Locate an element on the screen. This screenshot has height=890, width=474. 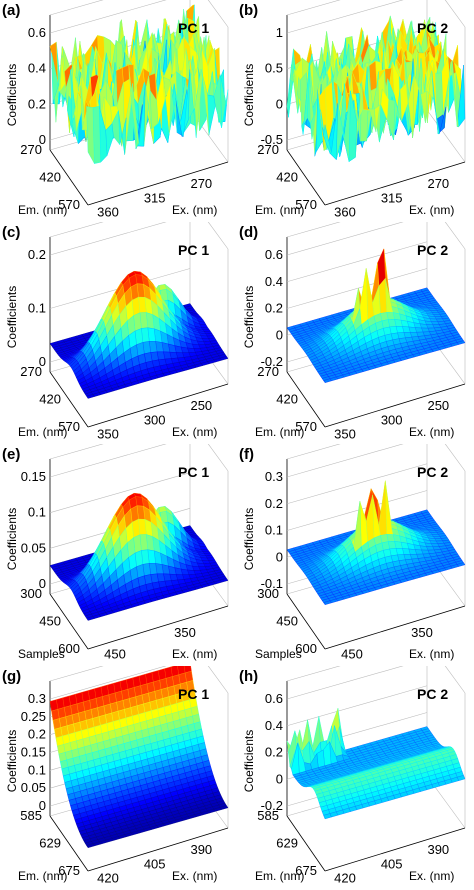
panel-label: (h) is located at coordinates (249, 676).